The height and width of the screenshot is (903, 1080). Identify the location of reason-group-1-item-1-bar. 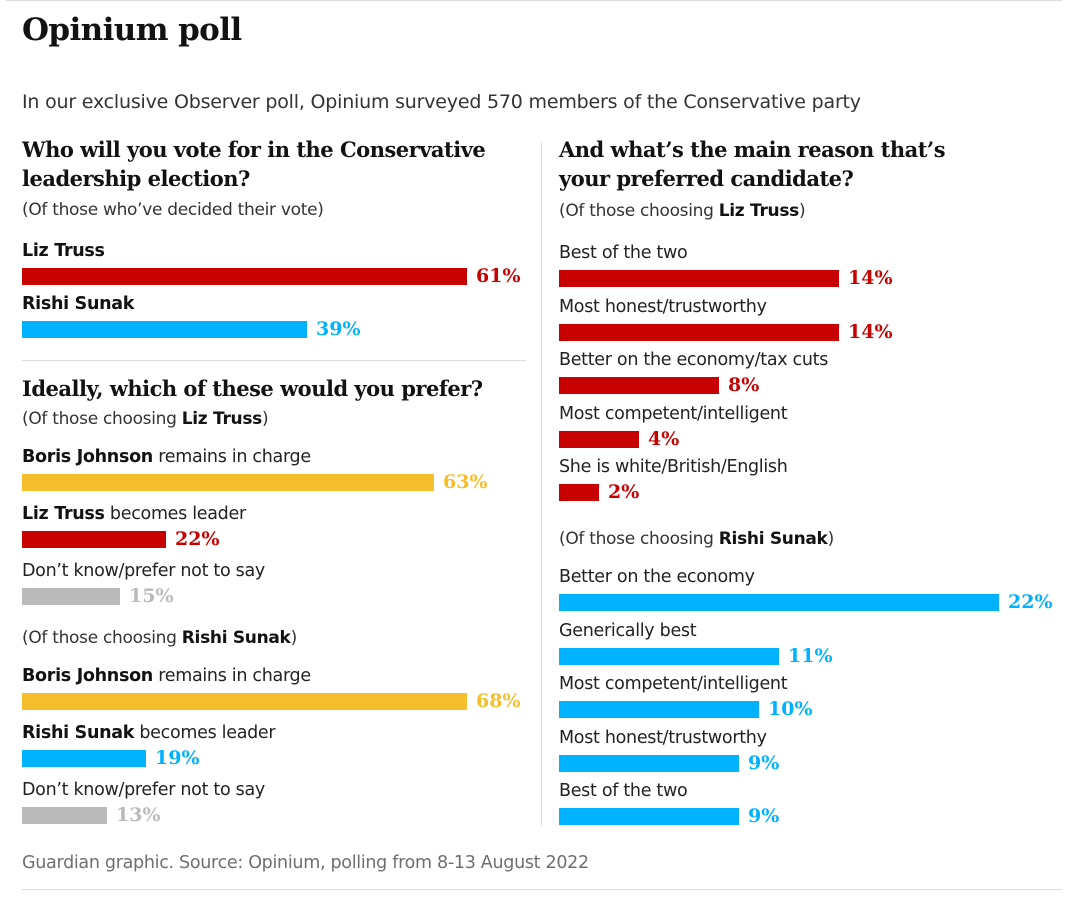
(669, 656).